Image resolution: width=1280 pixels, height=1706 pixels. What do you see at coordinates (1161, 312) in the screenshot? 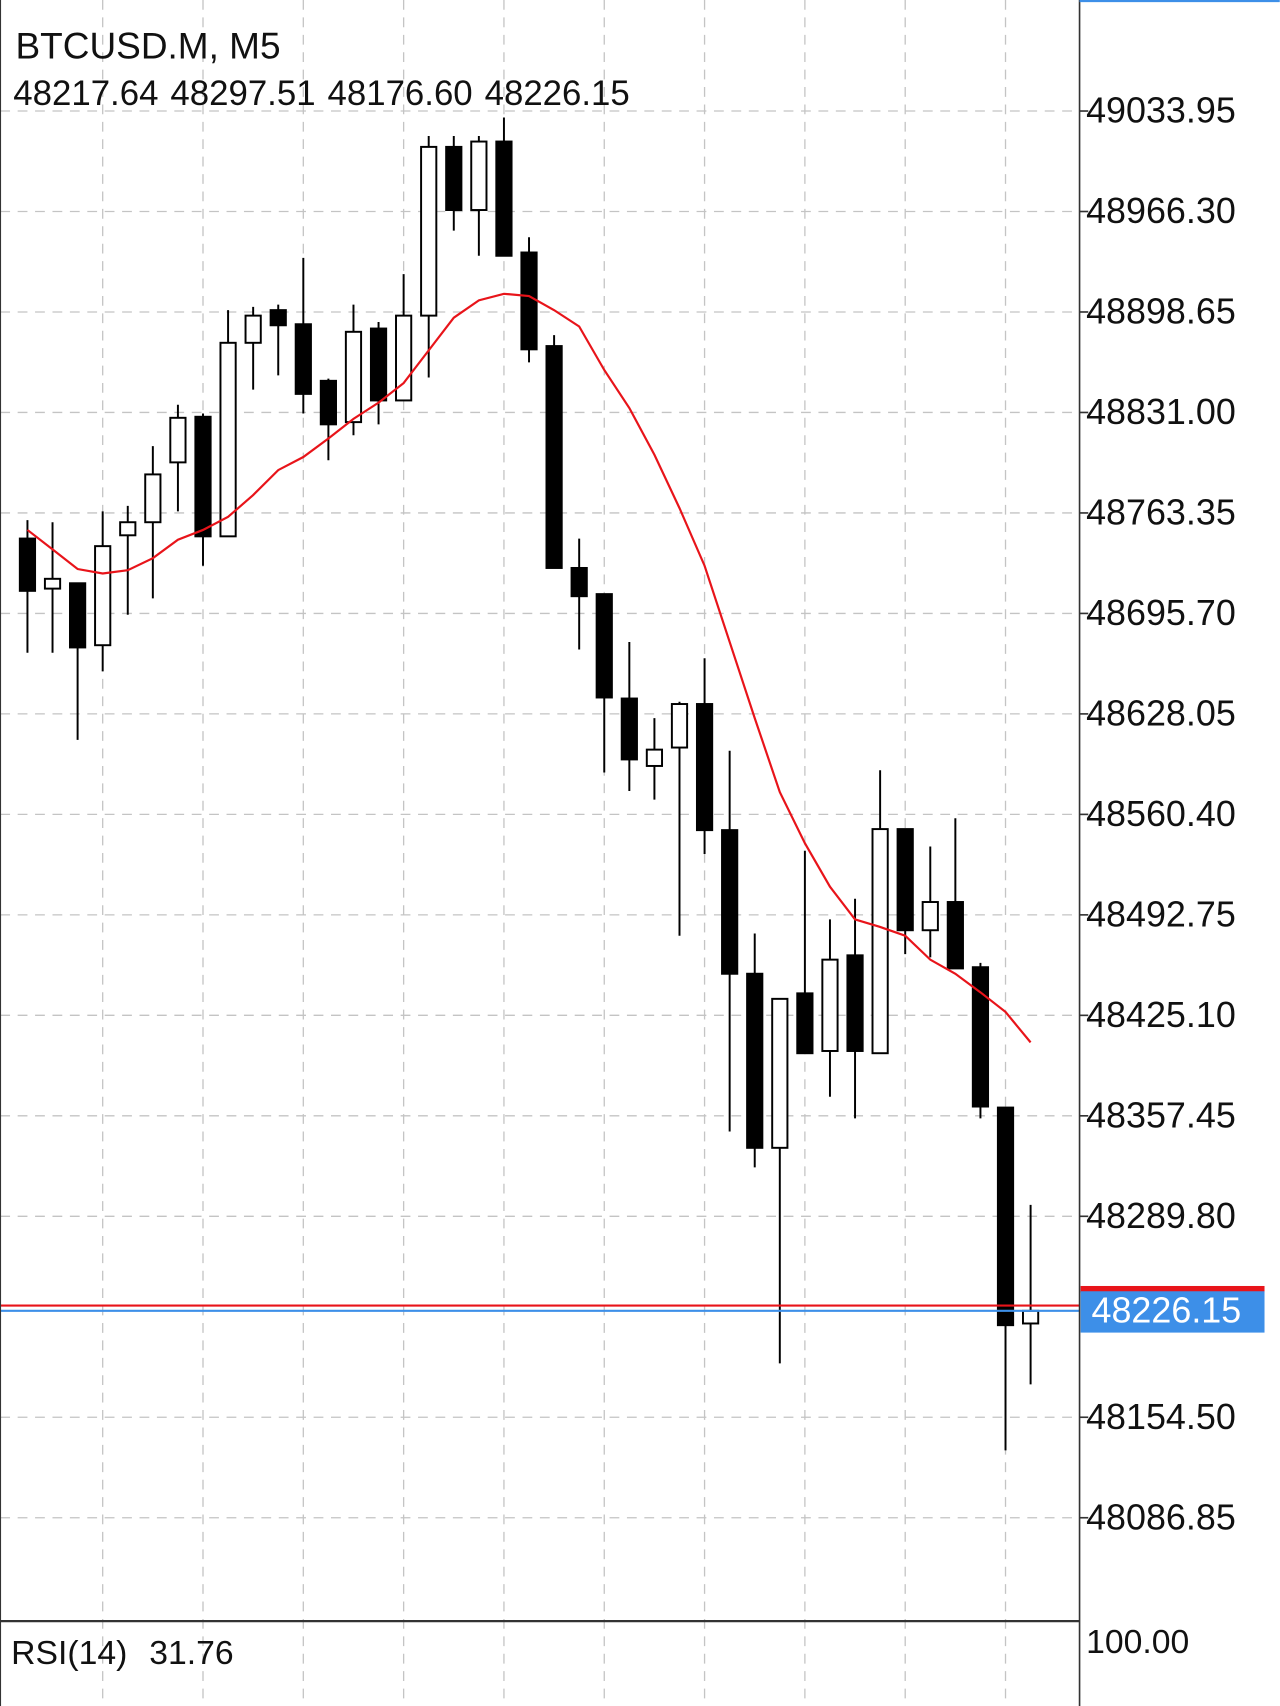
I see `y-tick-label: 48898.65` at bounding box center [1161, 312].